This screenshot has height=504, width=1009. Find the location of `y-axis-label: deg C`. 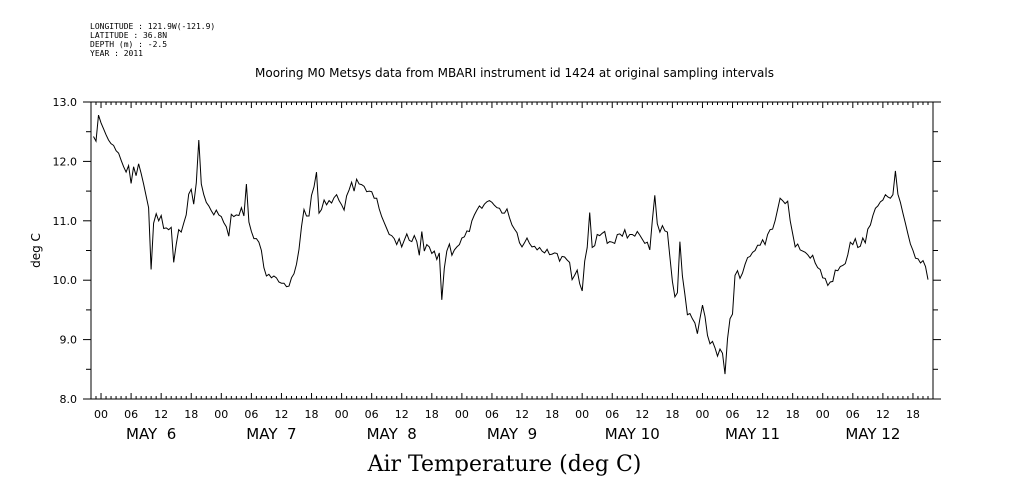

y-axis-label: deg C is located at coordinates (36, 250).